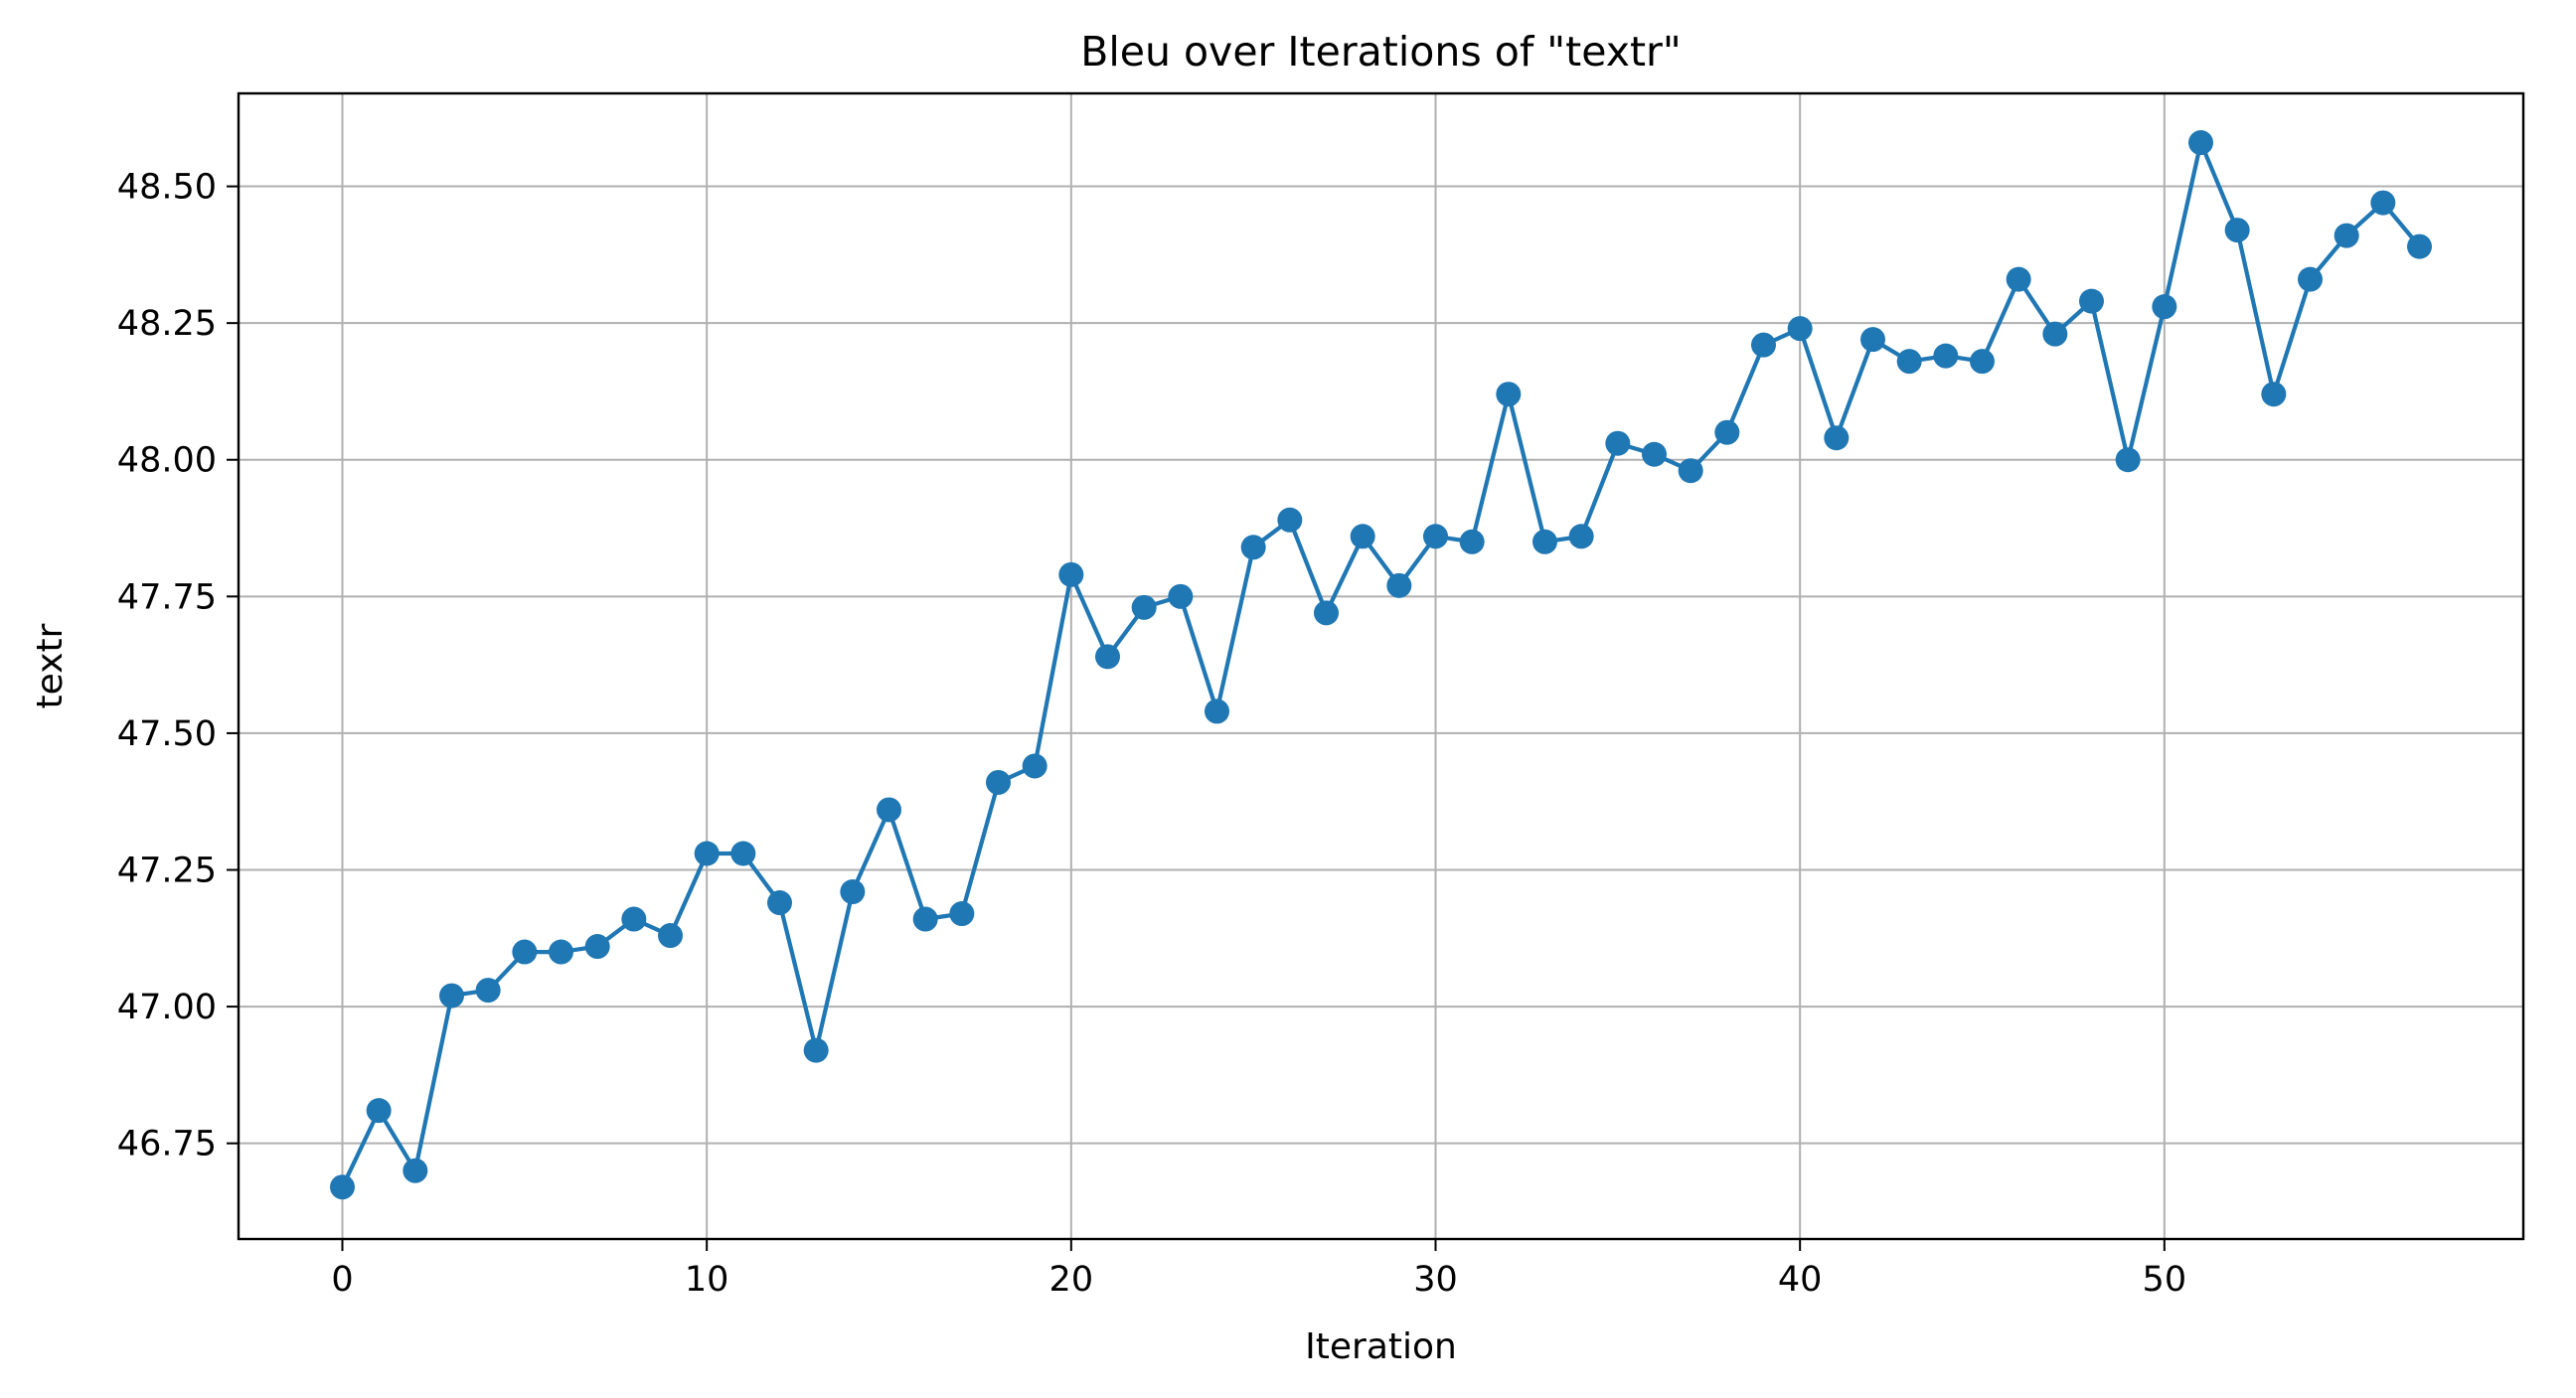 The image size is (2576, 1398). I want to click on x-tick-label: 20, so click(1071, 1280).